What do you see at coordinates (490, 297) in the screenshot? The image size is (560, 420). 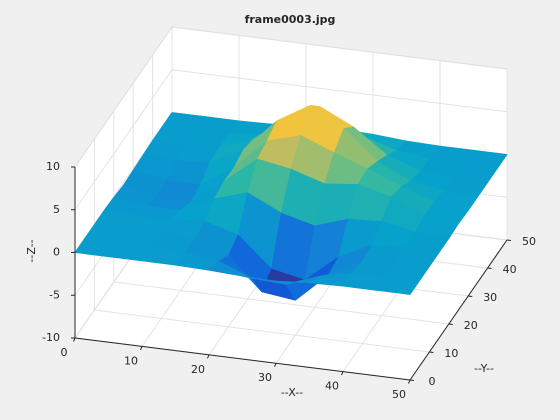 I see `y-tick-label: 30` at bounding box center [490, 297].